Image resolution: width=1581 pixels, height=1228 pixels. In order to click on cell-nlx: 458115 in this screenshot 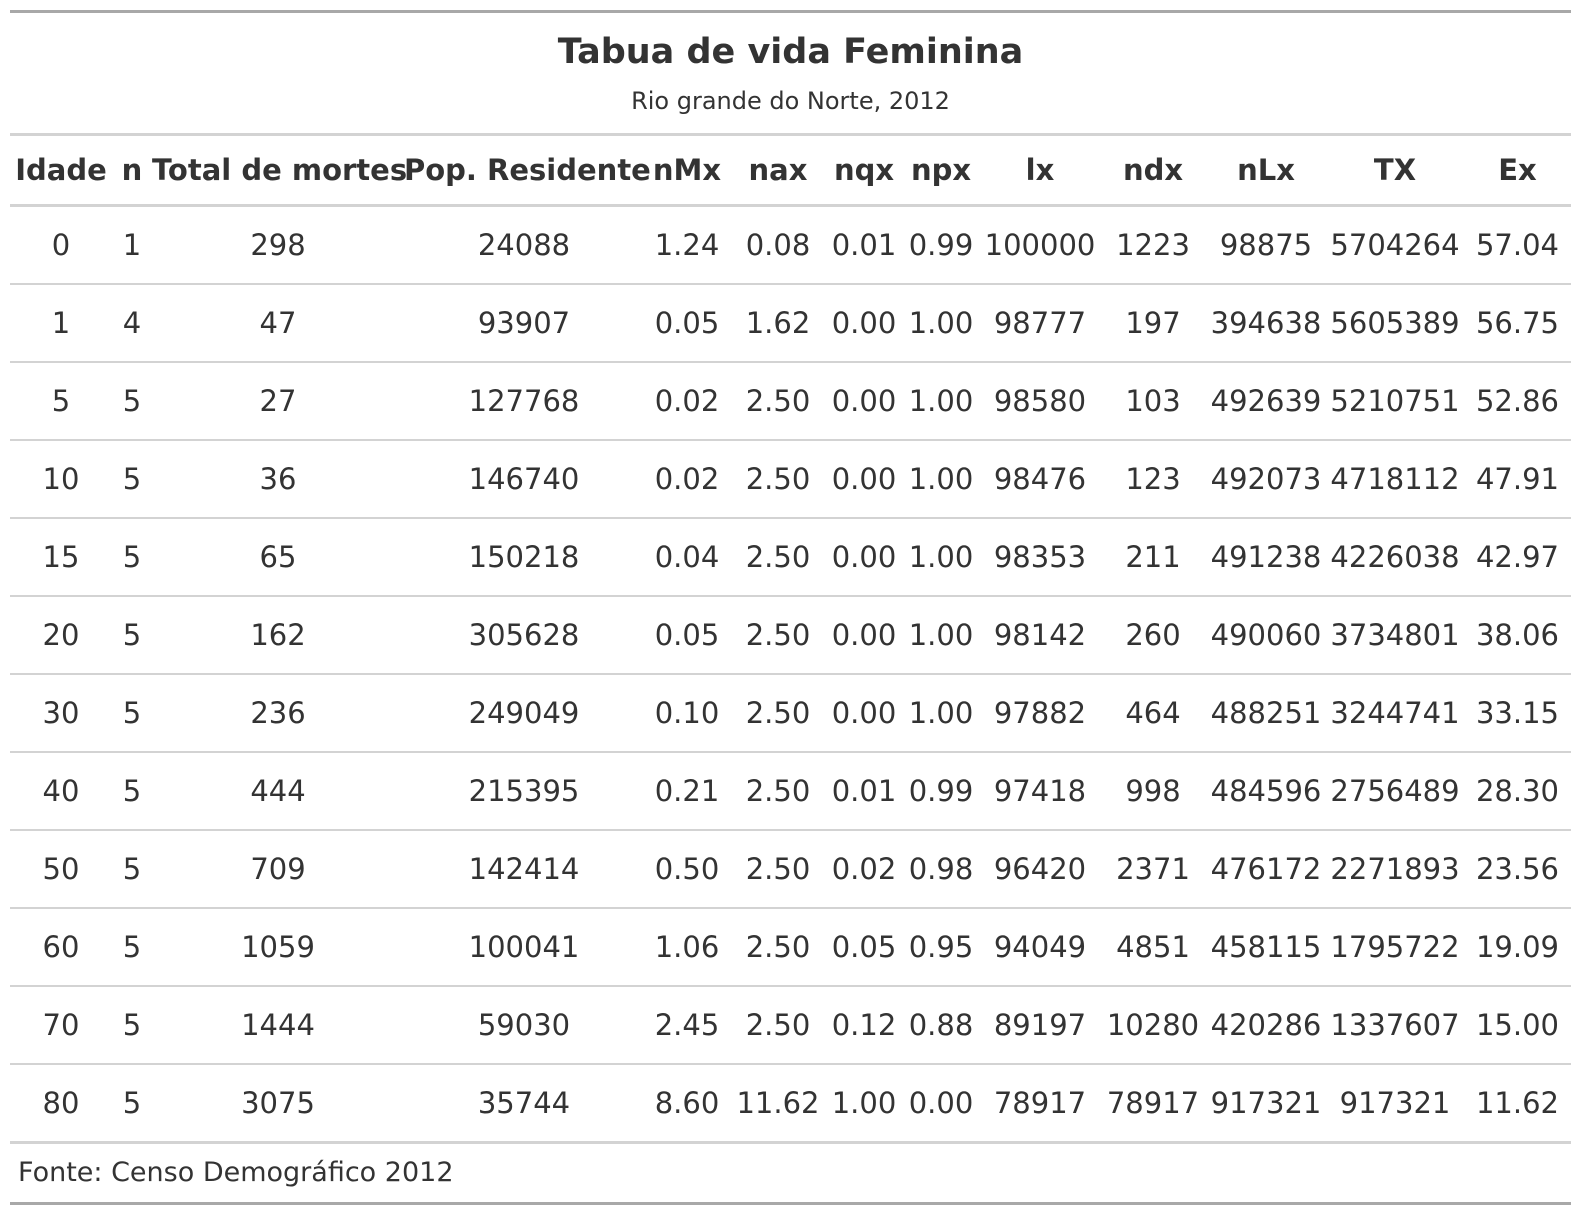, I will do `click(1266, 947)`.